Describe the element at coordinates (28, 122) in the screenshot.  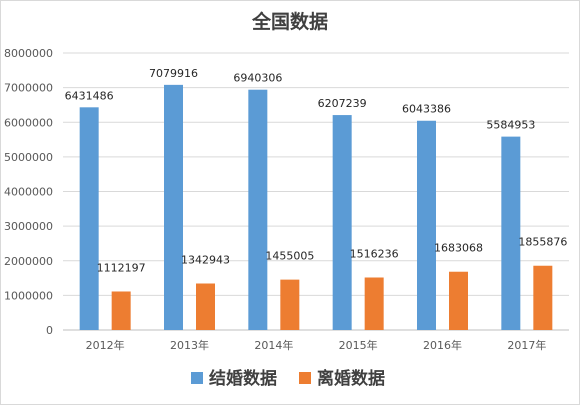
I see `y-tick-label: 6000000` at that location.